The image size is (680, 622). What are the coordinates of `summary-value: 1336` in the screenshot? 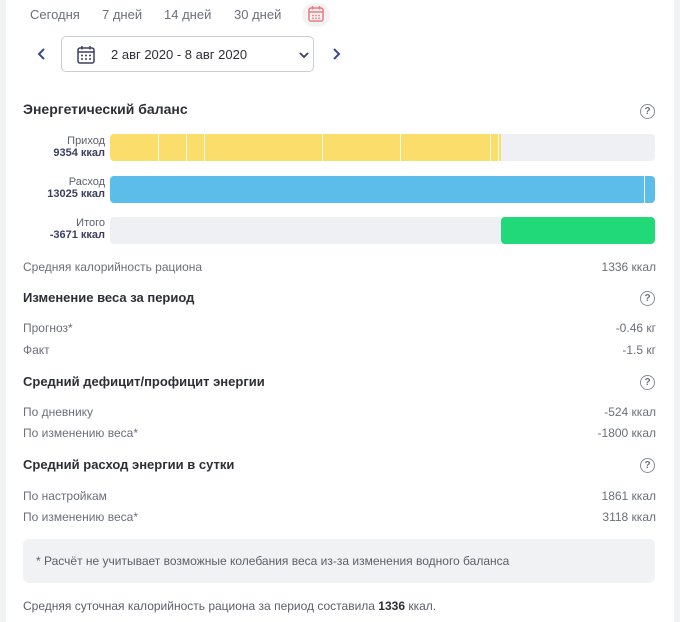 It's located at (391, 606).